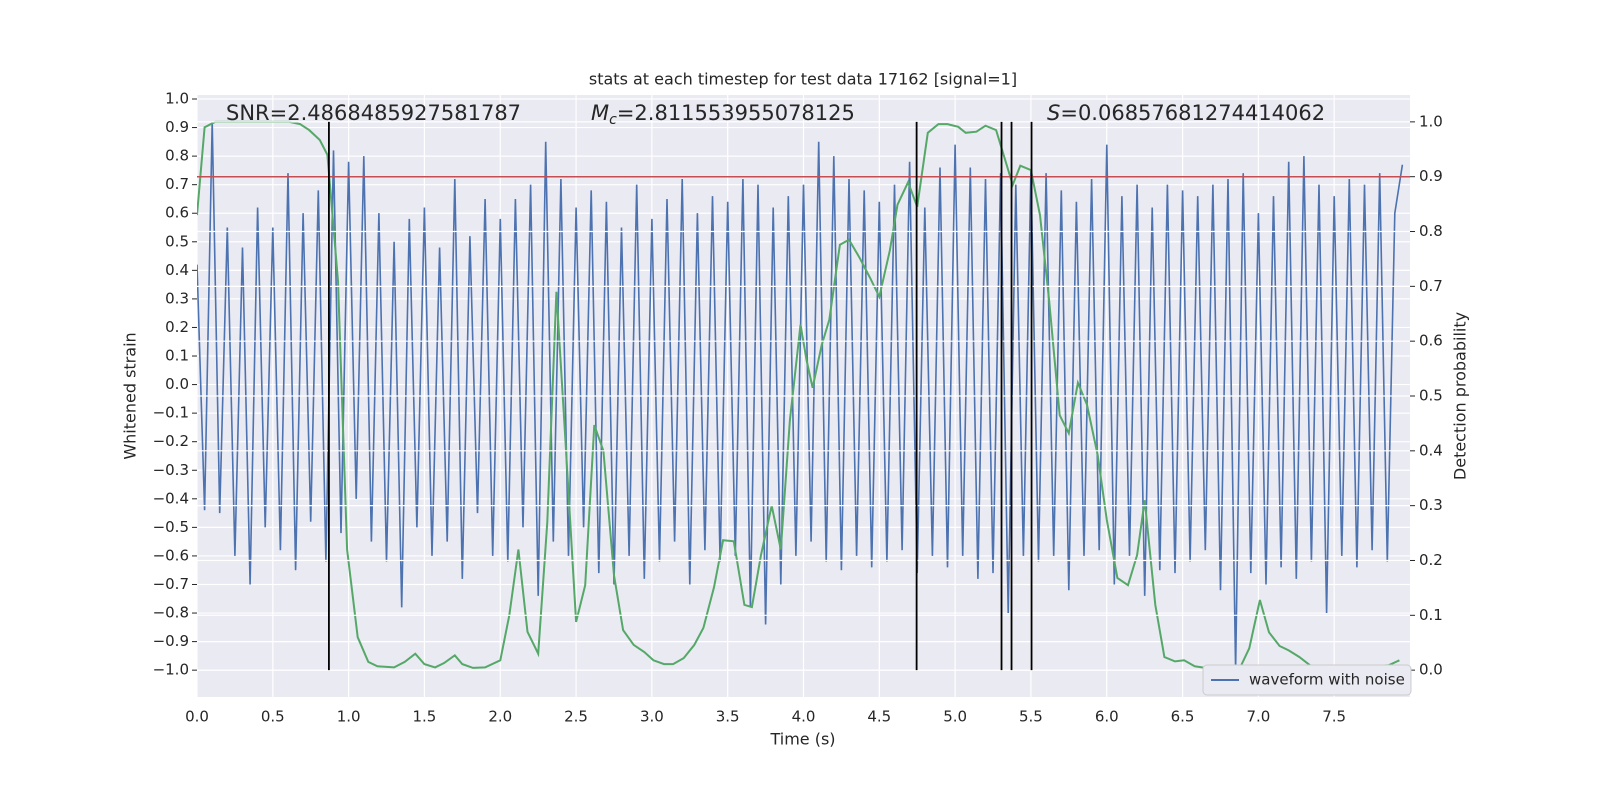  Describe the element at coordinates (171, 584) in the screenshot. I see `y-tick-label: −0.7` at that location.